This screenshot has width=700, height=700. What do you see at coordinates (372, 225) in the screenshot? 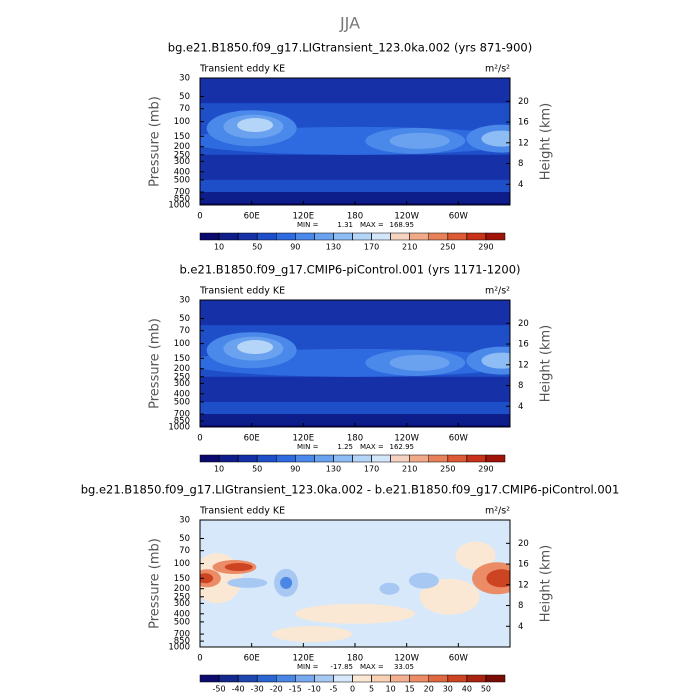
I see `max-label: MAX =` at bounding box center [372, 225].